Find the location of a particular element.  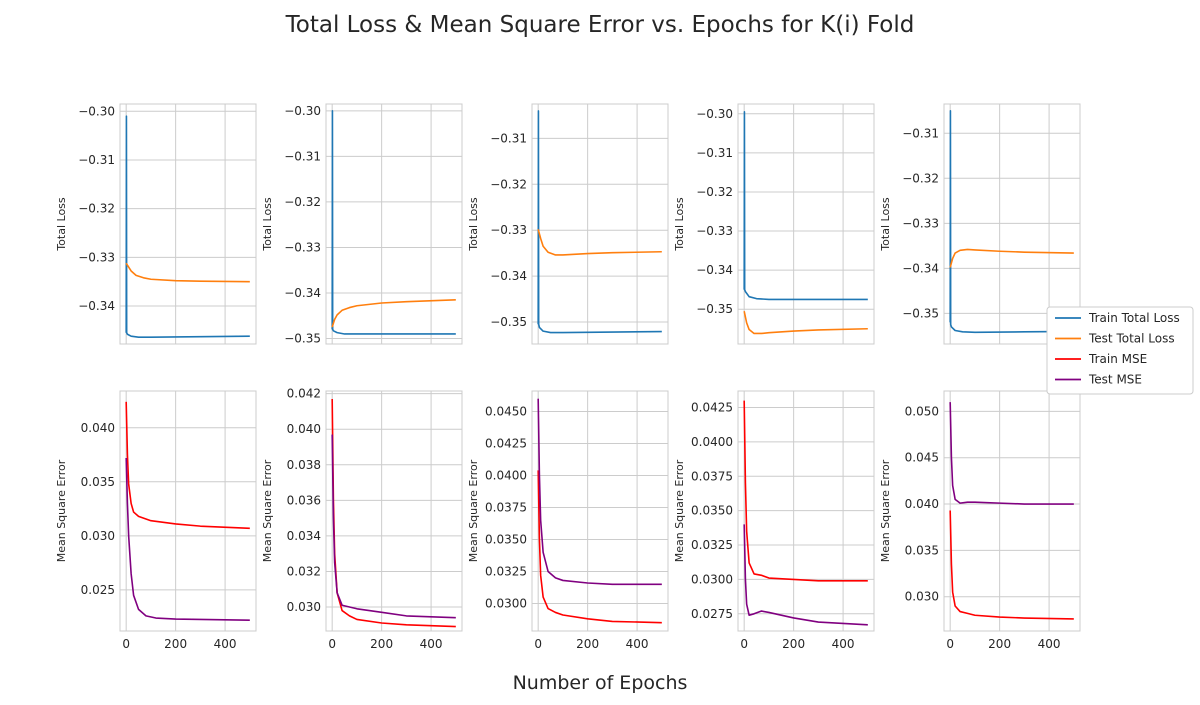

subplot-0-2: −0.31 −0.32 −0.33 −0.34 −0.35 Total Loss is located at coordinates (568, 224).